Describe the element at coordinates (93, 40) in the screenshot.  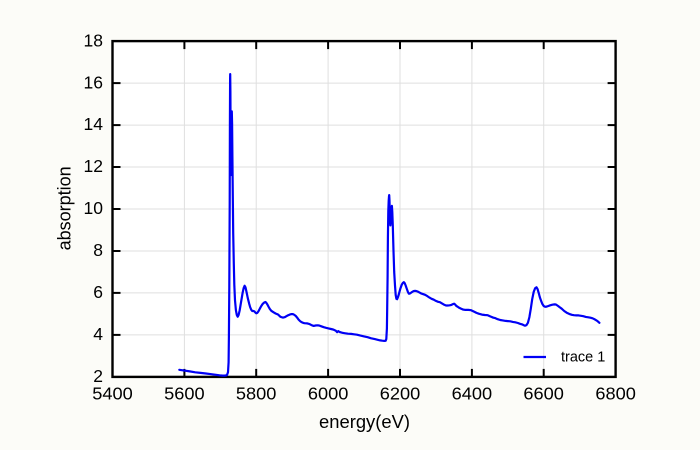
I see `svg-text: 18` at that location.